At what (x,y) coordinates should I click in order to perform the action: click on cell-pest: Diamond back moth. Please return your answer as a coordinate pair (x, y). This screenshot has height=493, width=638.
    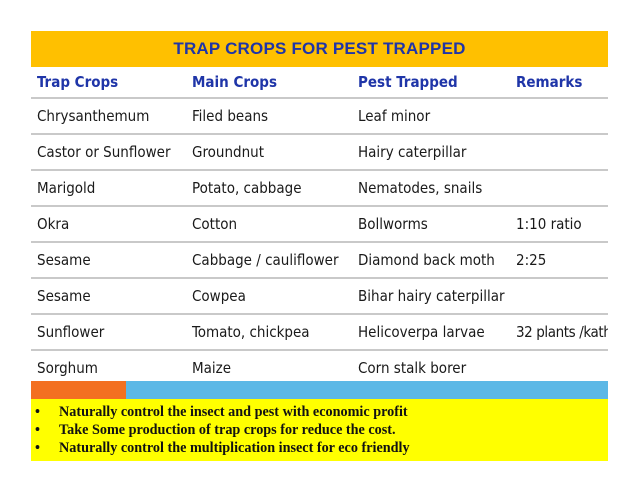
    Looking at the image, I should click on (431, 260).